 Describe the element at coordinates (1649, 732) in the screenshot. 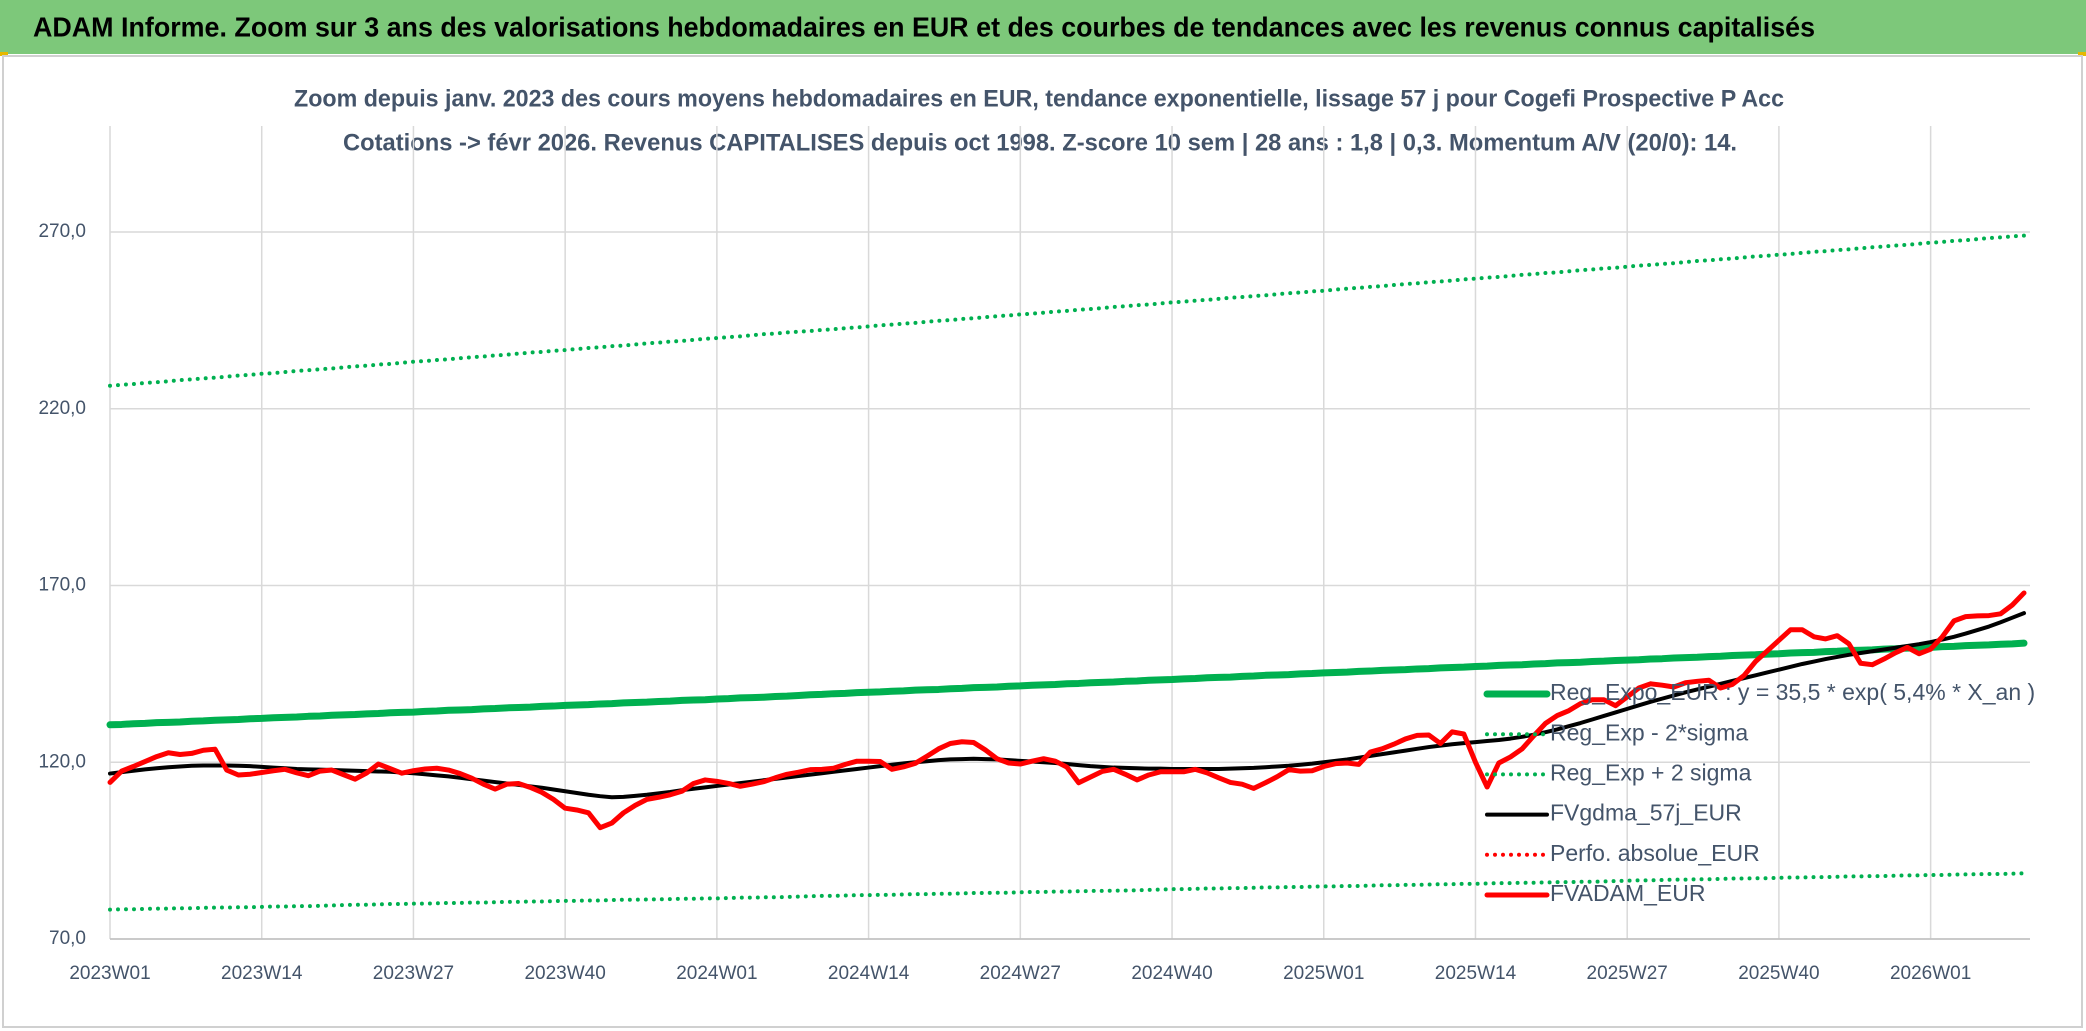

I see `legend-label: Reg_Exp - 2*sigma` at that location.